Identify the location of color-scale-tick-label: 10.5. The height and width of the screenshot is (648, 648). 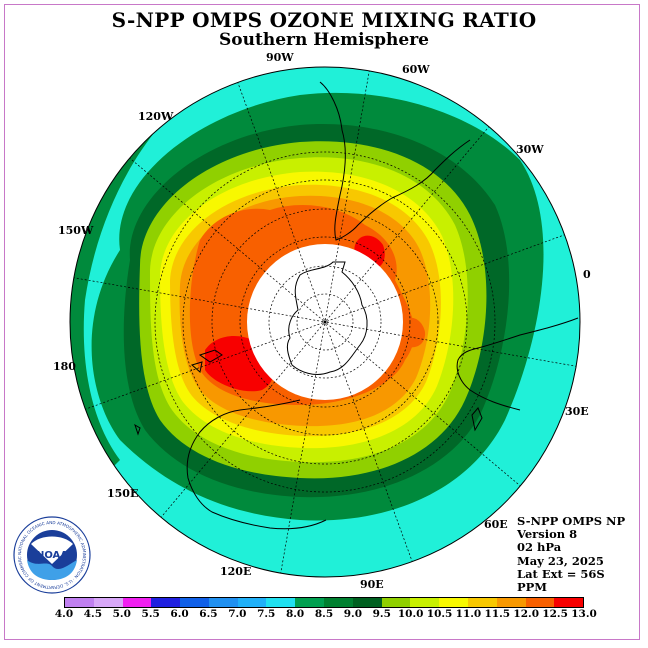
(439, 614).